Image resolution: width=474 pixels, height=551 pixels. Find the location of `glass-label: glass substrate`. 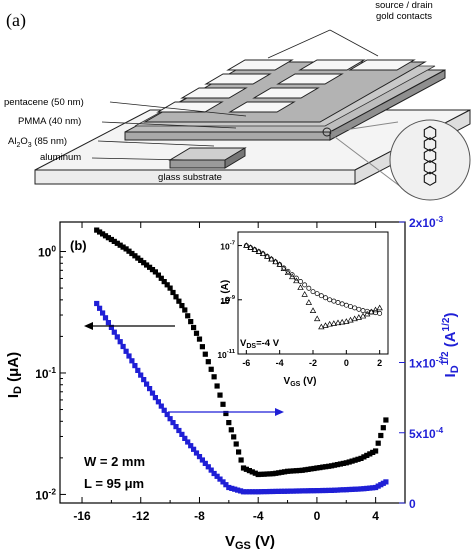

glass-label: glass substrate is located at coordinates (190, 177).